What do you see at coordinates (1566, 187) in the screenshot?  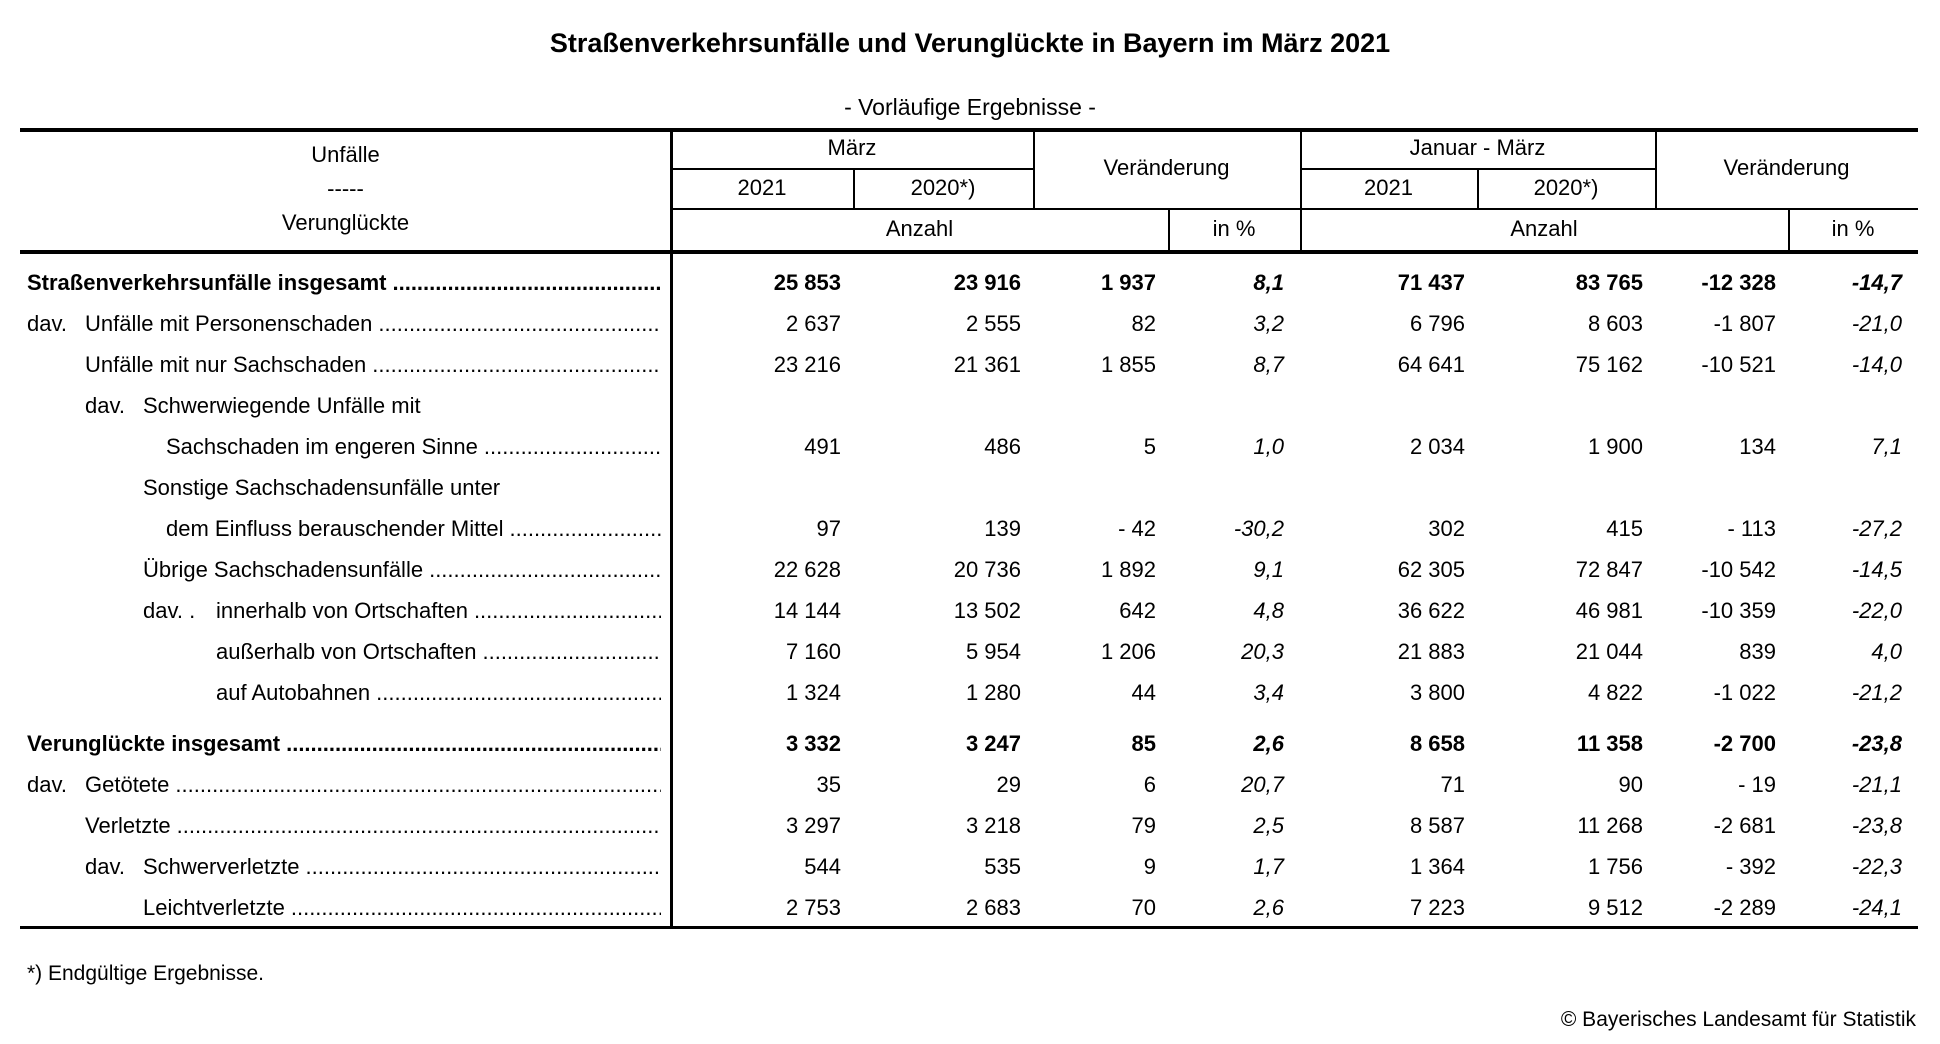 I see `column-header-jan-march-2020: 2020*)` at bounding box center [1566, 187].